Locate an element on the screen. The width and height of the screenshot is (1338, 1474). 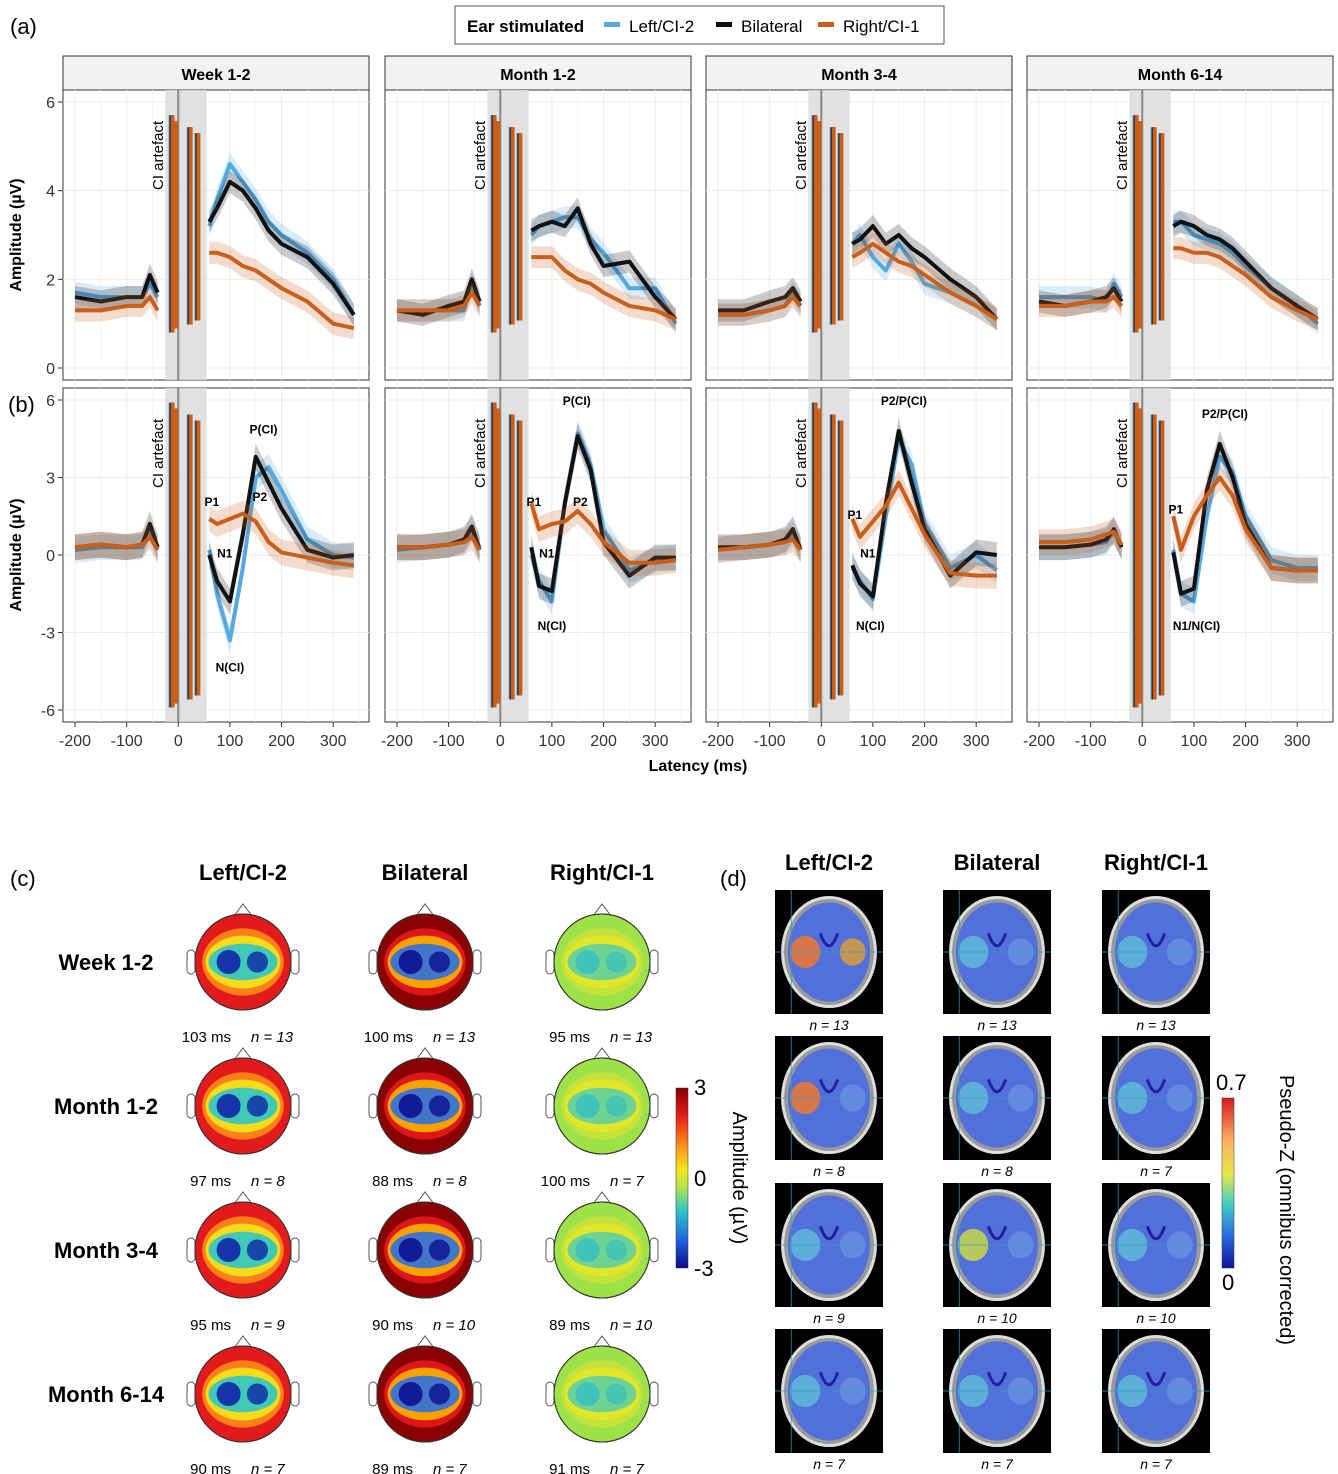
y-tick-label: 3 is located at coordinates (50, 479).